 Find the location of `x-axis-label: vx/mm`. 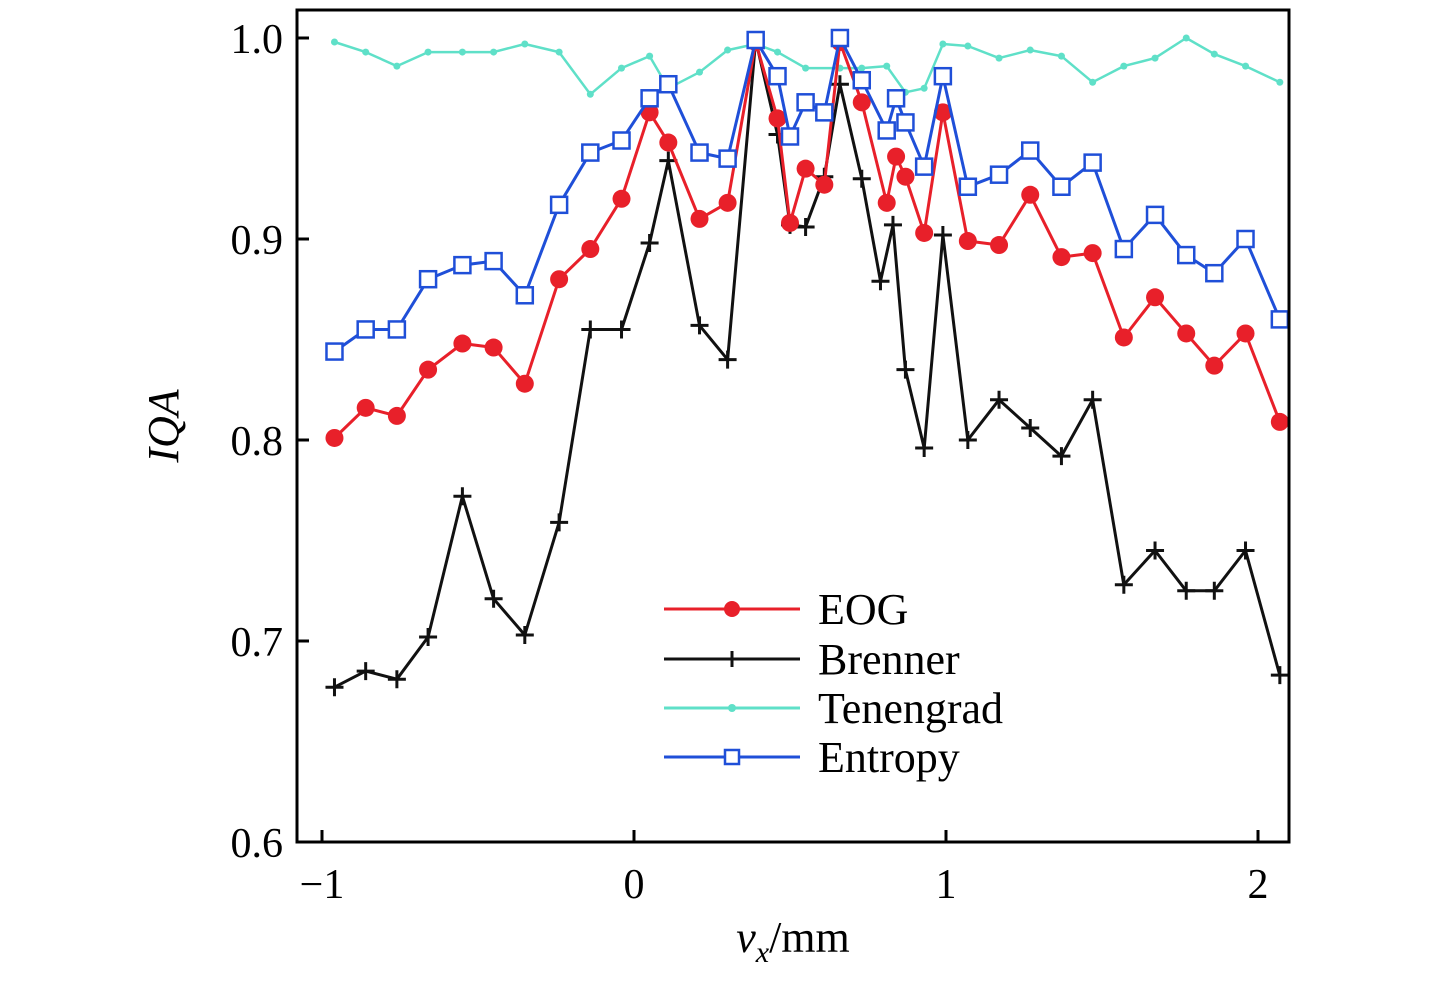

x-axis-label: vx/mm is located at coordinates (793, 941).